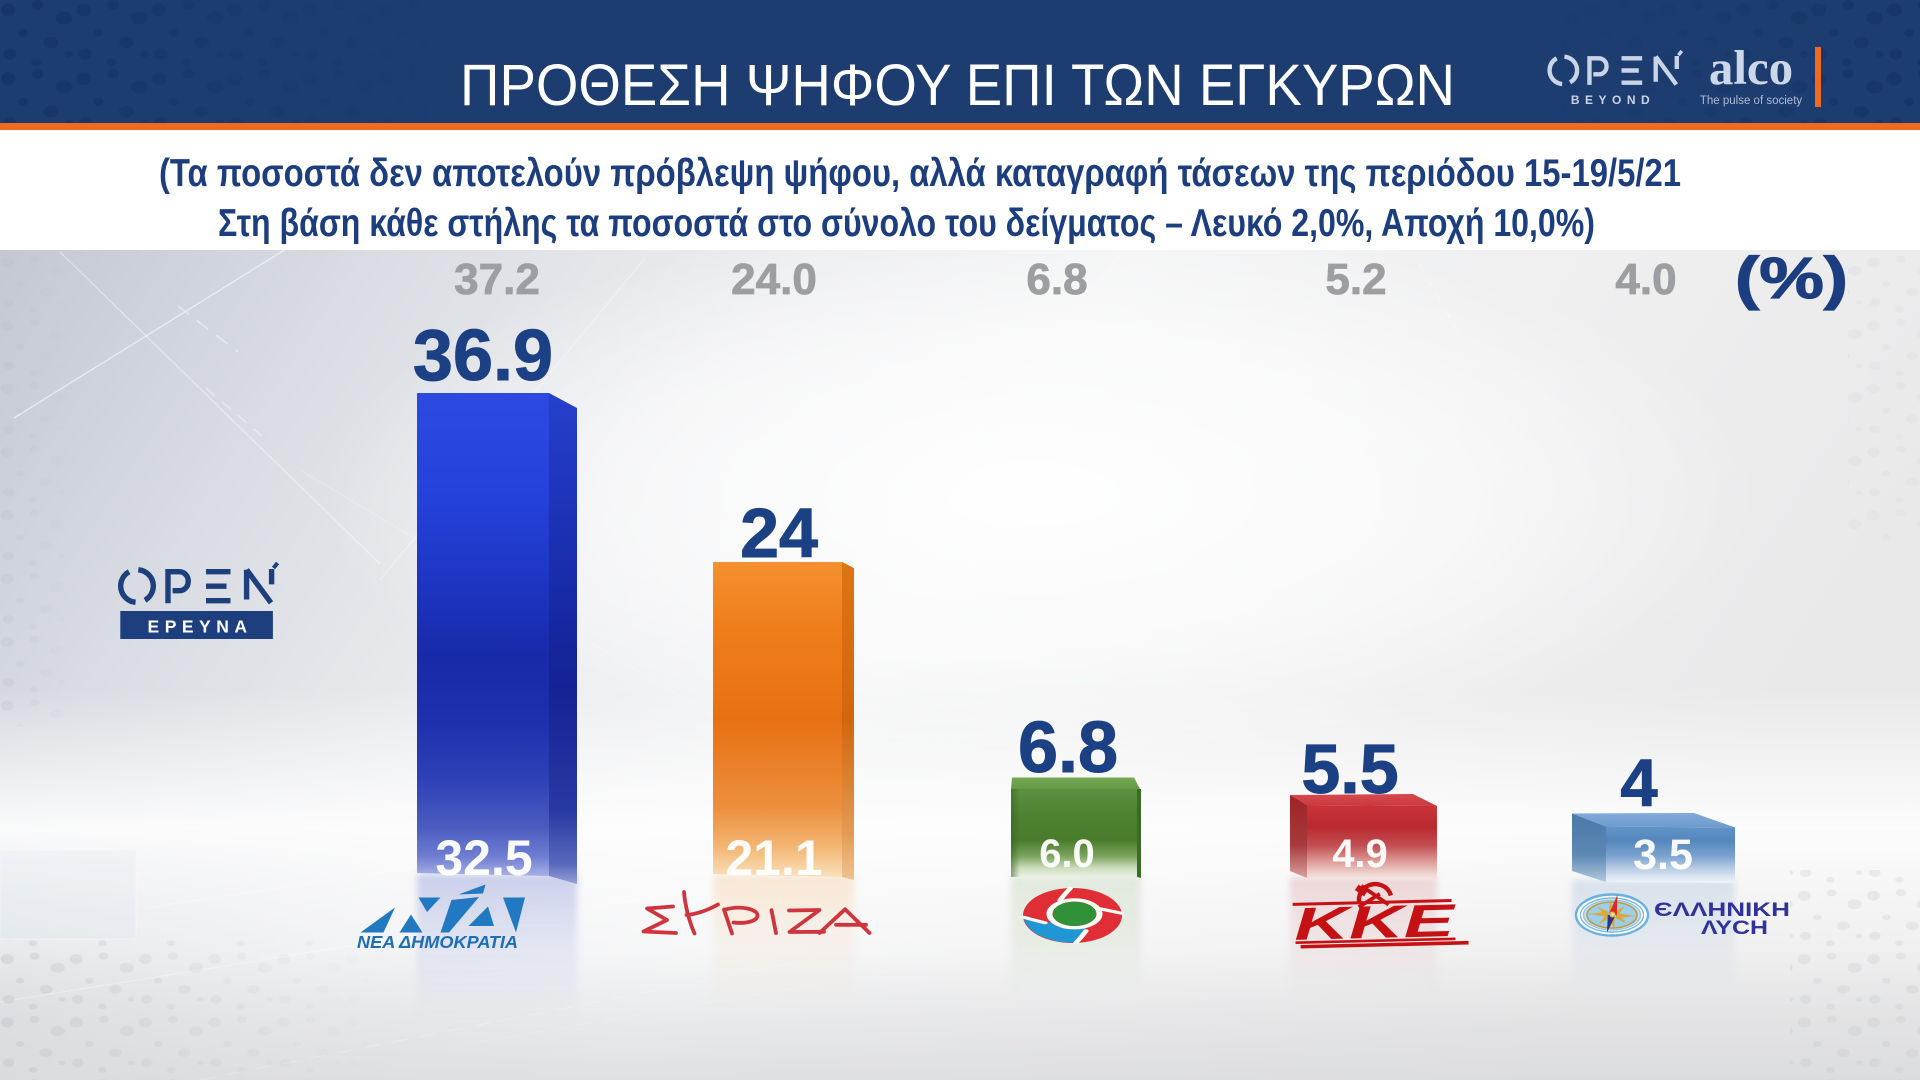 This screenshot has height=1080, width=1920. I want to click on svg-text: ΛΥCΗ, so click(1734, 928).